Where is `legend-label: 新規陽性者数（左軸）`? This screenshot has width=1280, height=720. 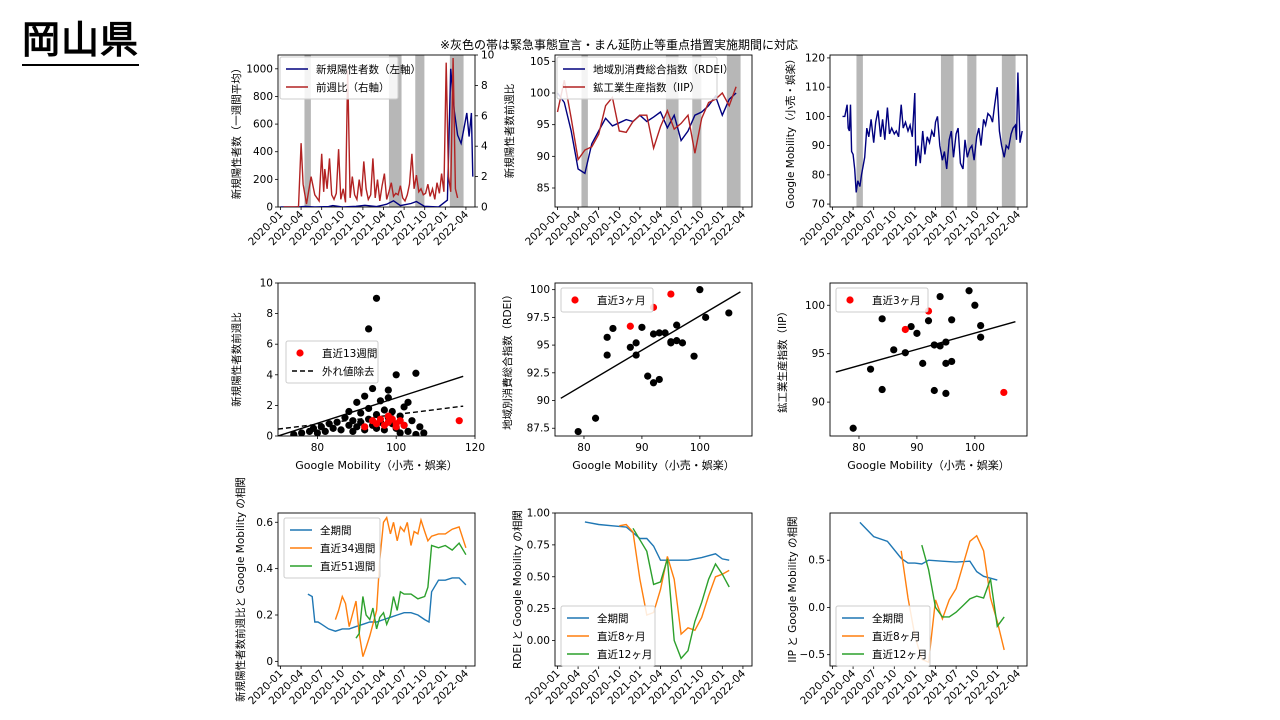
legend-label: 新規陽性者数（左軸） is located at coordinates (368, 69).